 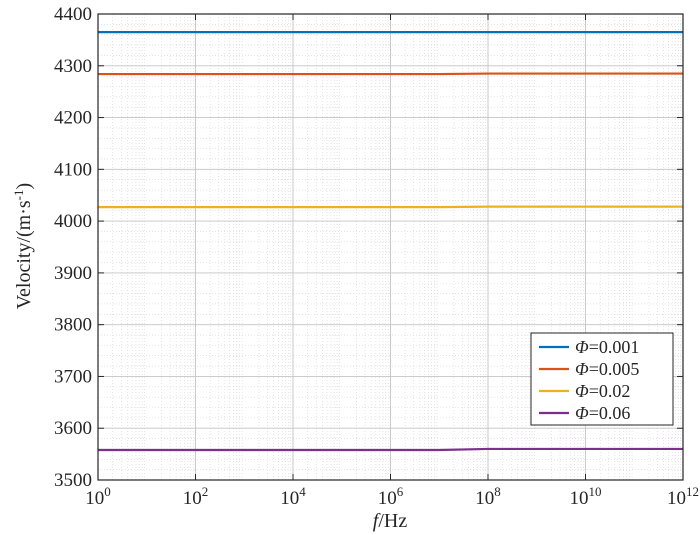 What do you see at coordinates (107, 491) in the screenshot?
I see `x-tick-exponent: 0` at bounding box center [107, 491].